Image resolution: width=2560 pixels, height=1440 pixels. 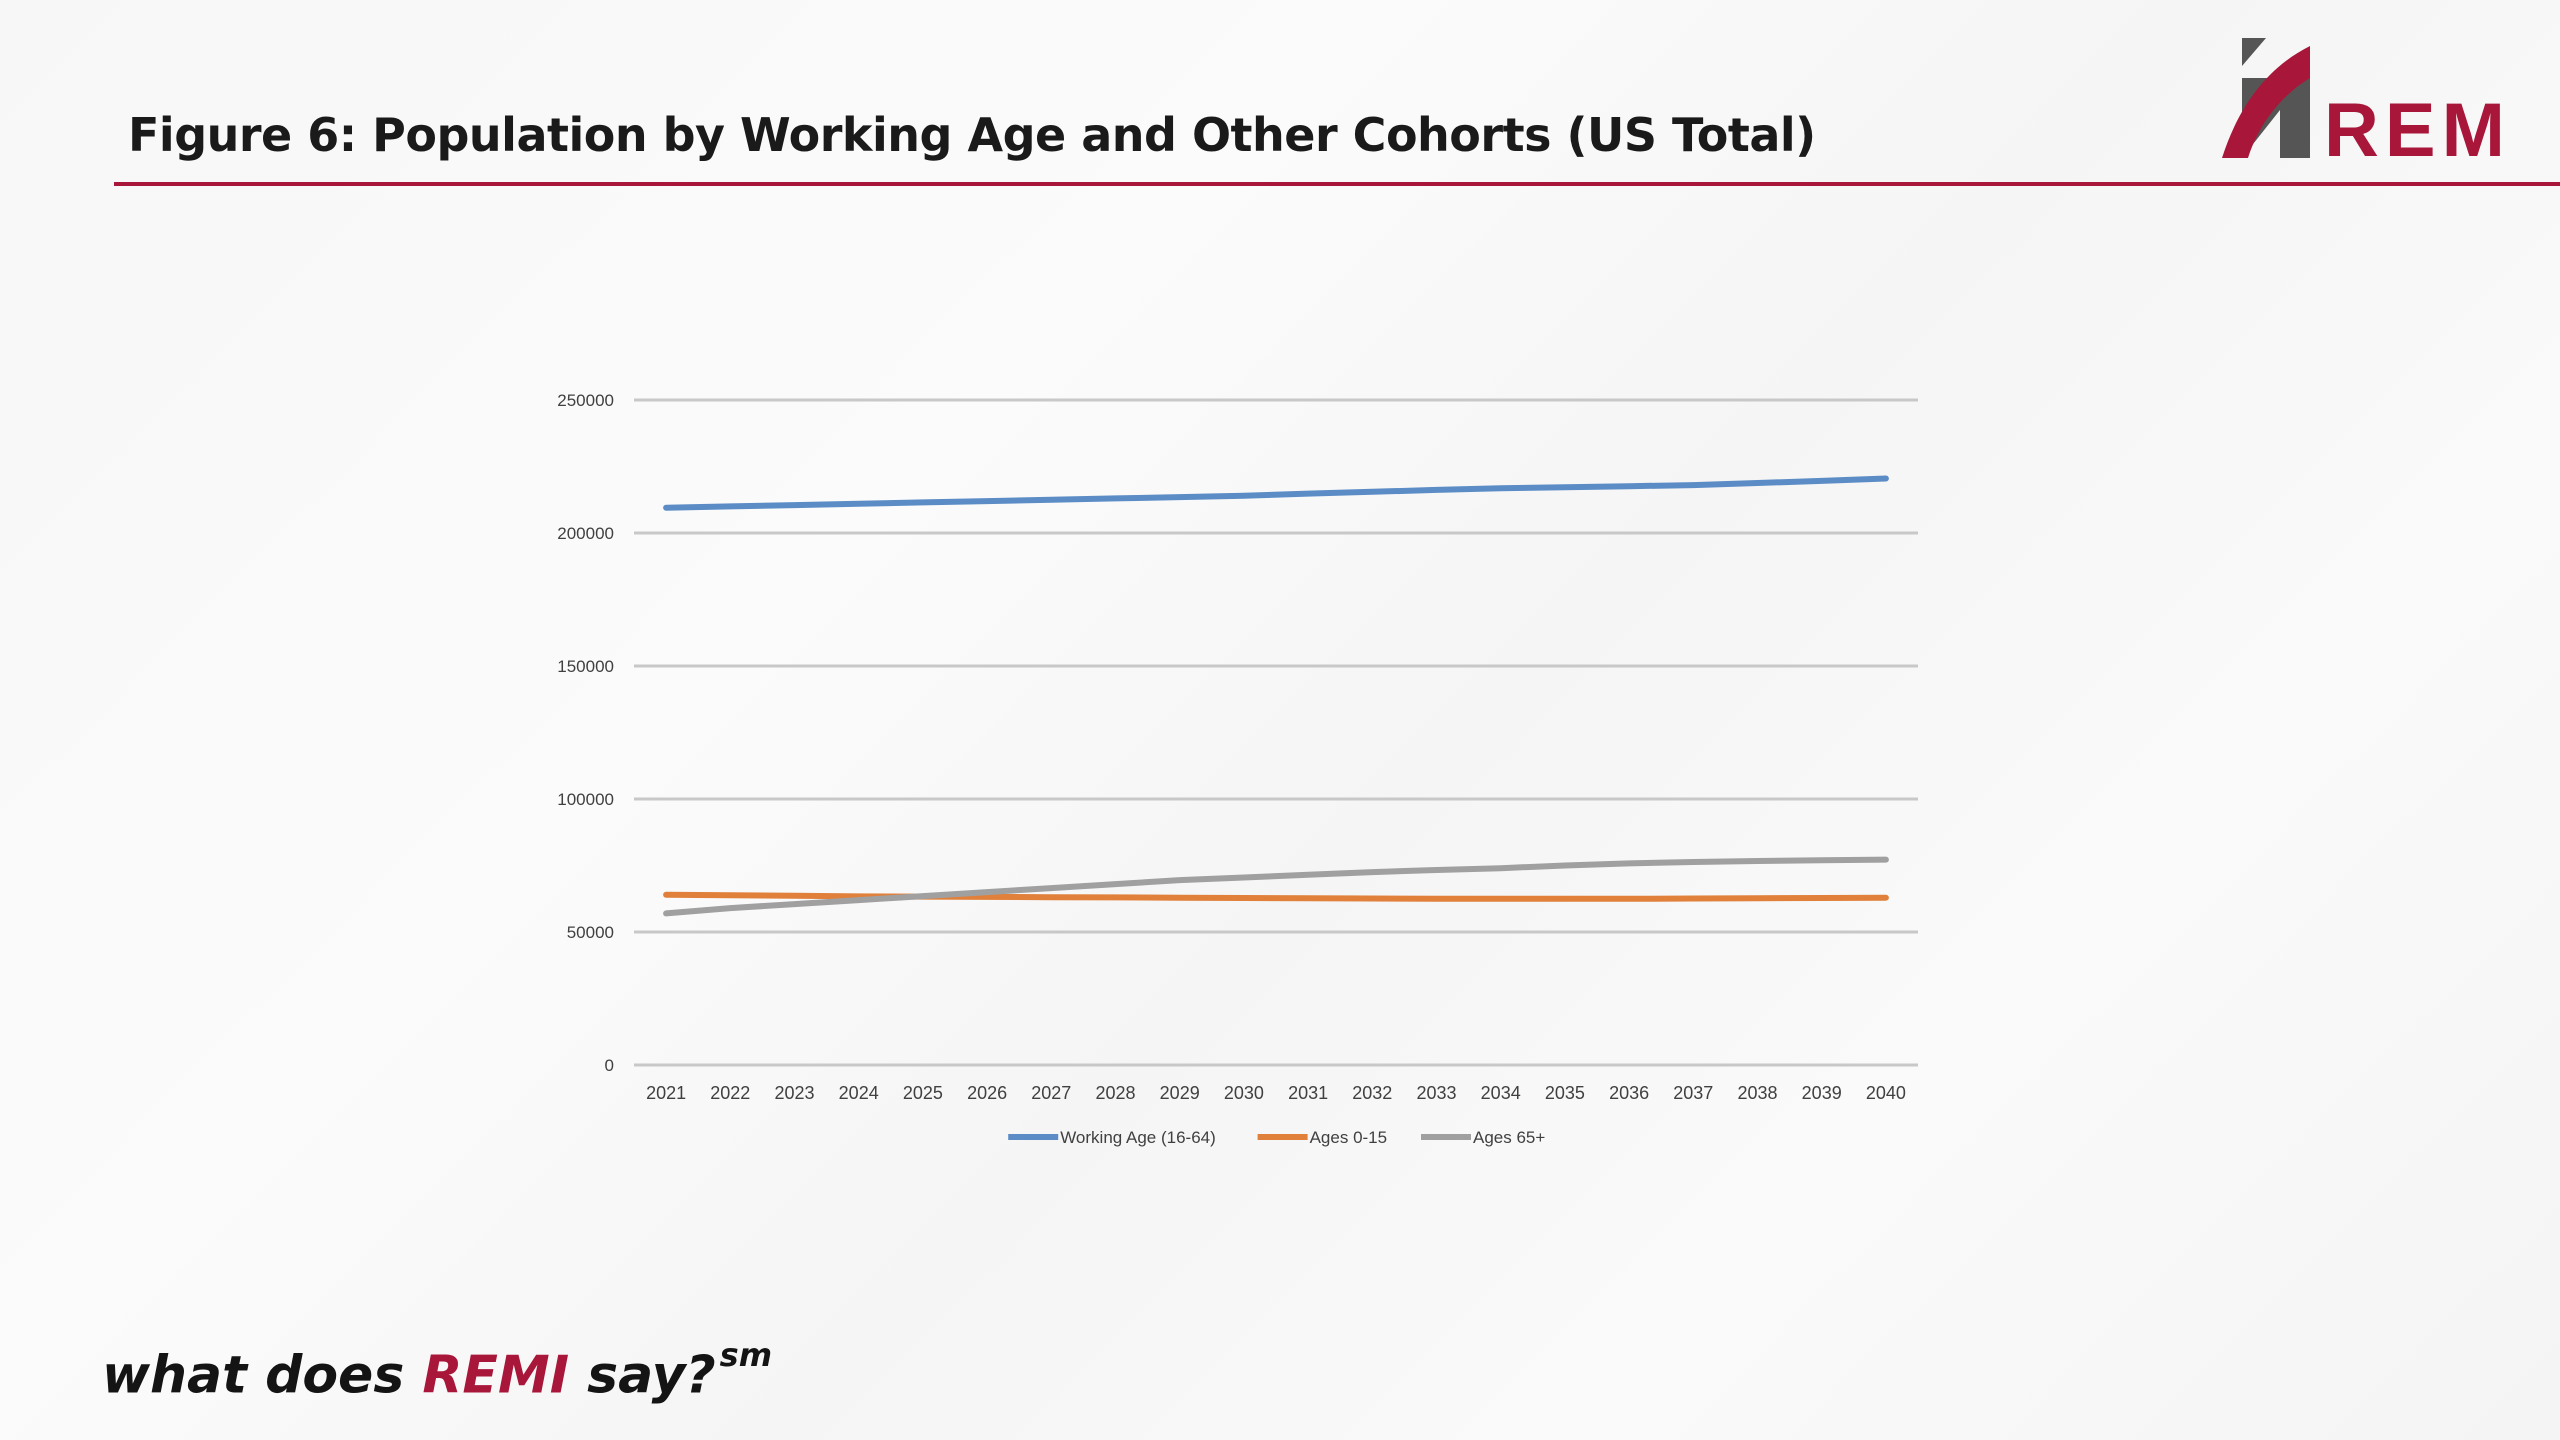 What do you see at coordinates (2416, 126) in the screenshot?
I see `logo-wordmark: REMI` at bounding box center [2416, 126].